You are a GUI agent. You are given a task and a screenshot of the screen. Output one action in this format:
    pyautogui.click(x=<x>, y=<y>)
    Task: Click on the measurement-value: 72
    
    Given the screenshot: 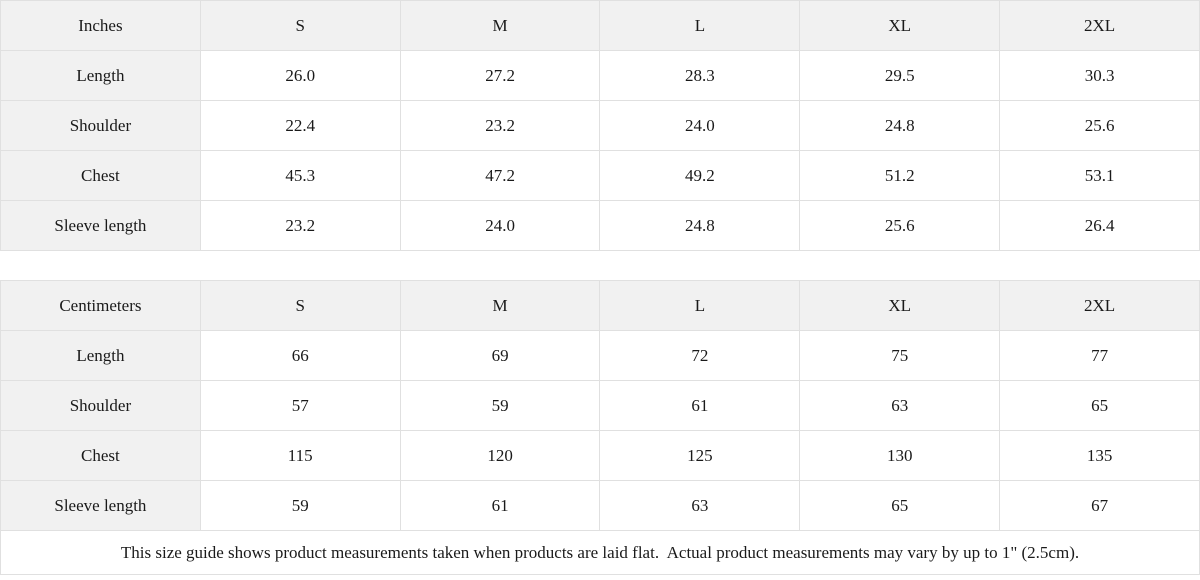 What is the action you would take?
    pyautogui.click(x=700, y=355)
    